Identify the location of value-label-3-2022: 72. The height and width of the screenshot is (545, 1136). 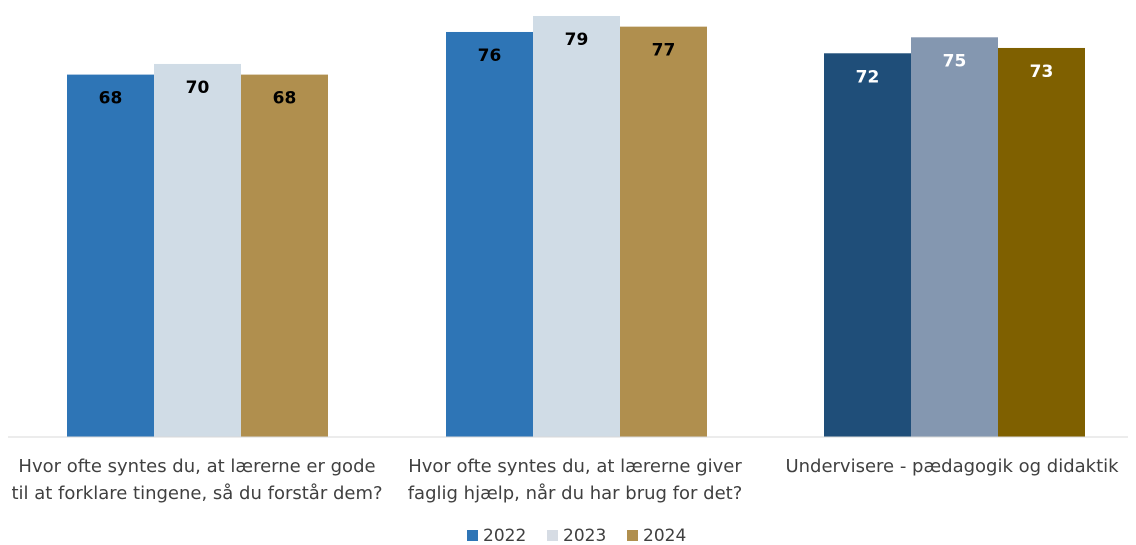
(868, 77).